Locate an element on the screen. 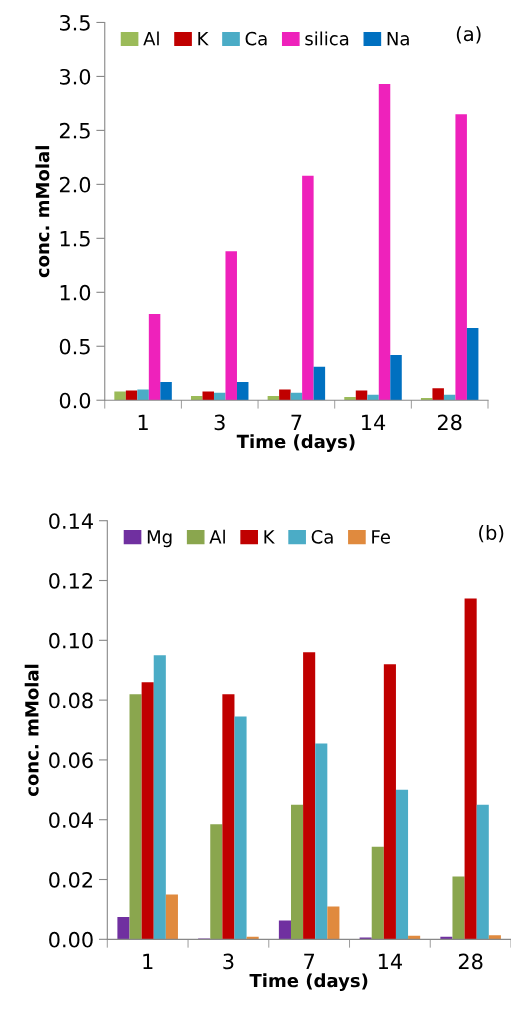 The width and height of the screenshot is (511, 1021). y-tick-label: 3.0 is located at coordinates (75, 76).